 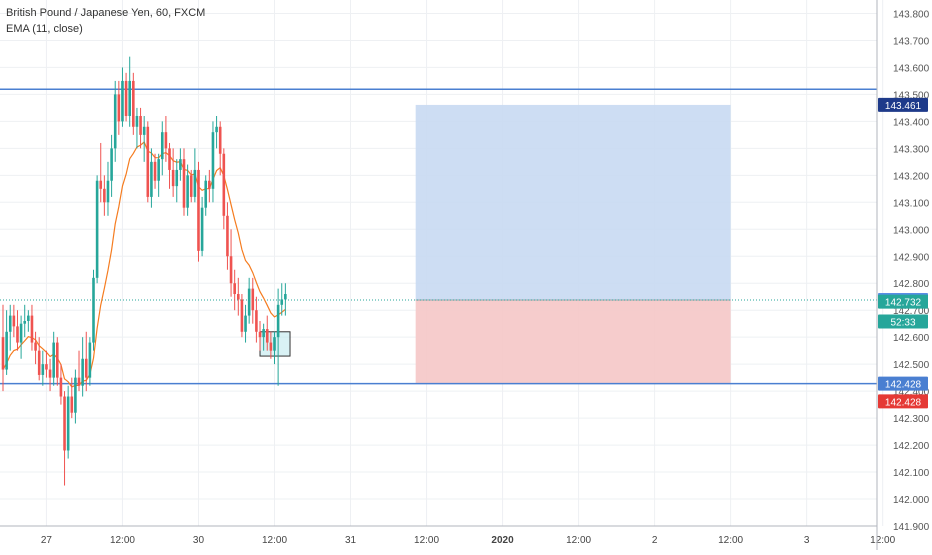 What do you see at coordinates (911, 122) in the screenshot?
I see `y-tick-label: 143.400` at bounding box center [911, 122].